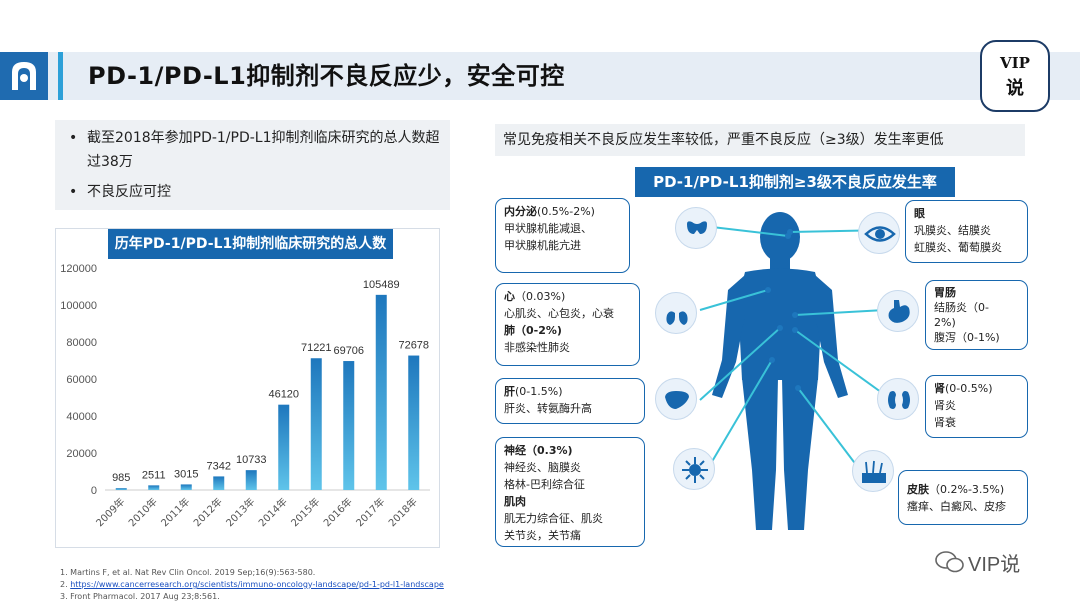 Image resolution: width=1080 pixels, height=608 pixels. I want to click on ae-kidney-rate: (0-0.5%), so click(969, 388).